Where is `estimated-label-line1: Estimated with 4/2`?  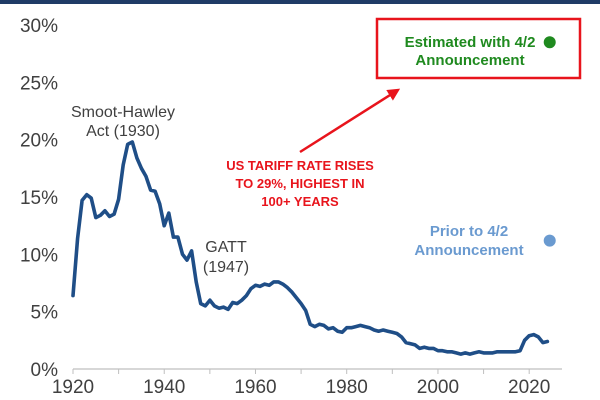 estimated-label-line1: Estimated with 4/2 is located at coordinates (470, 42).